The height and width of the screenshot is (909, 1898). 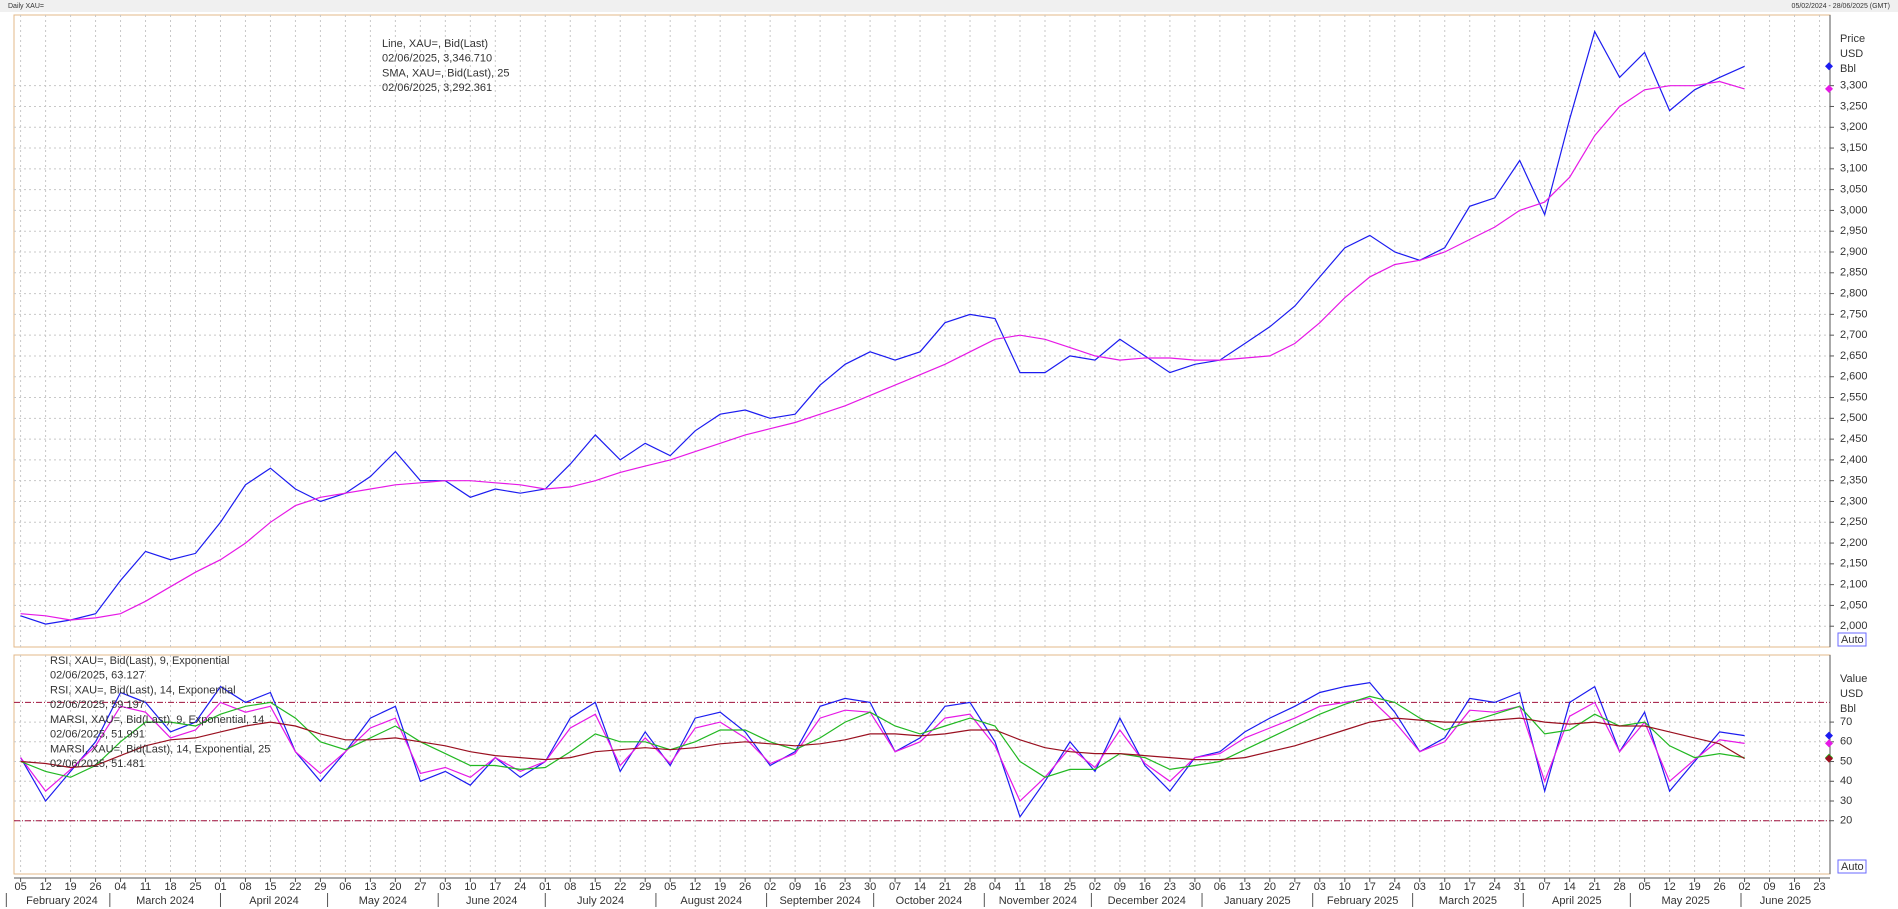 What do you see at coordinates (1045, 887) in the screenshot?
I see `x-tick-label: 18` at bounding box center [1045, 887].